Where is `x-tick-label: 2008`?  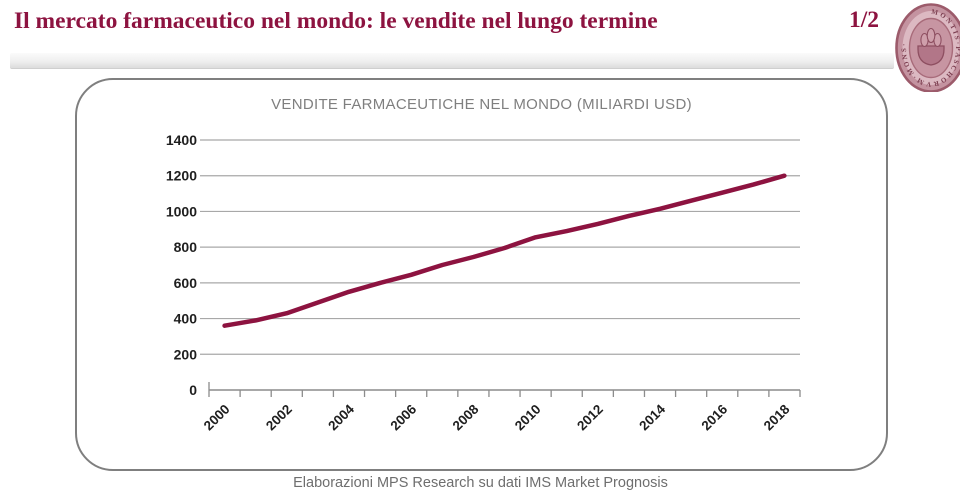
x-tick-label: 2008 is located at coordinates (466, 417).